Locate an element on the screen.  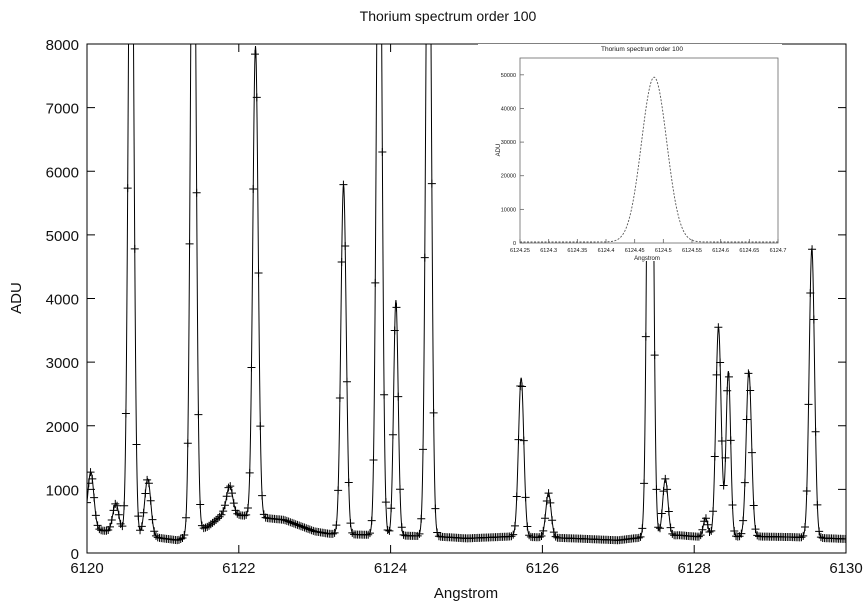
inset-x-tick-label: 6124.7 is located at coordinates (778, 251).